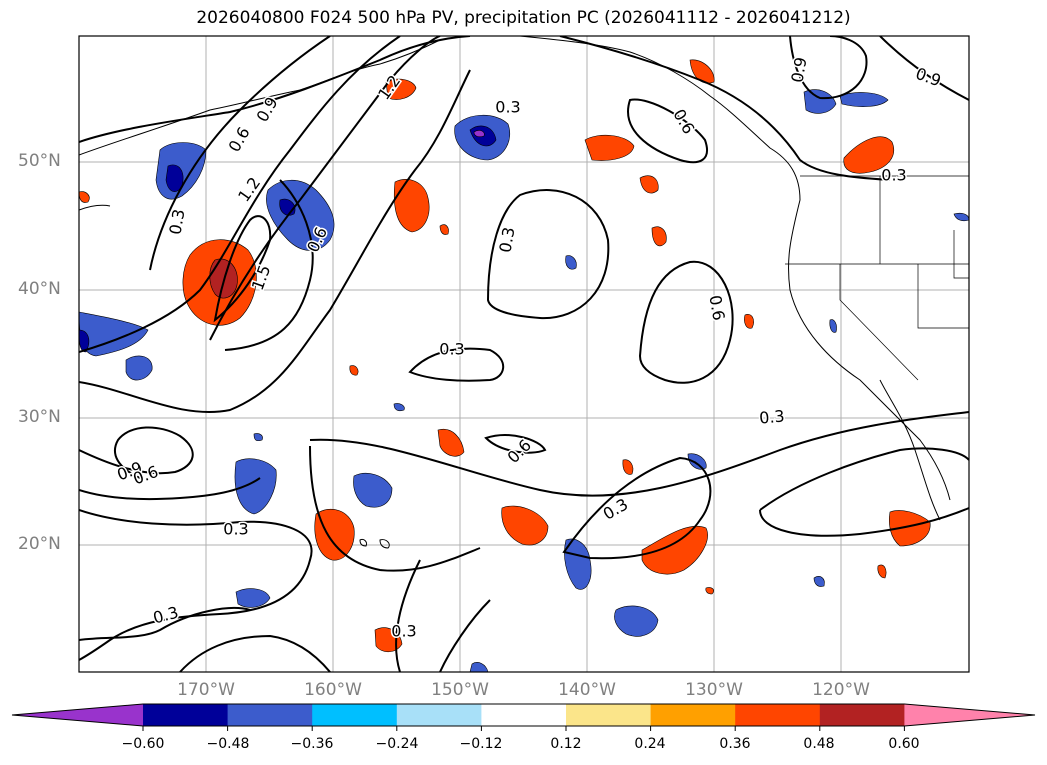  What do you see at coordinates (714, 690) in the screenshot?
I see `lon-label-130w: 130°W` at bounding box center [714, 690].